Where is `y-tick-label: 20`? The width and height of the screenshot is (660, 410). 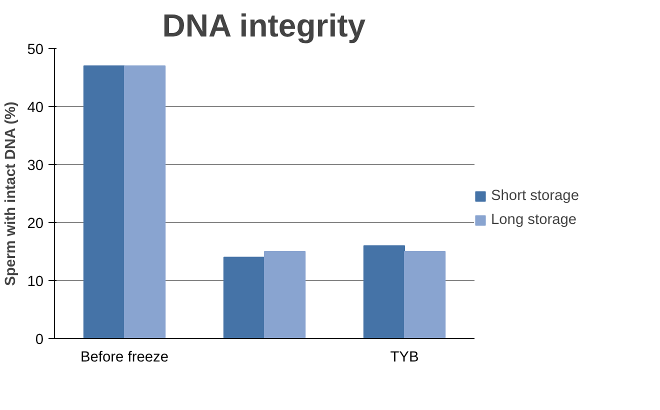
y-tick-label: 20 is located at coordinates (35, 224).